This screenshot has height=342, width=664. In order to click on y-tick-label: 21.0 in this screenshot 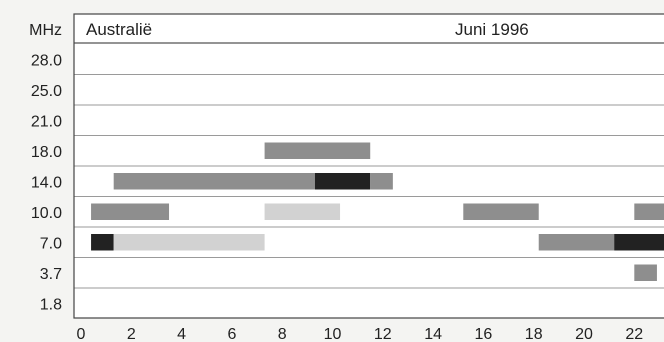, I will do `click(46, 121)`.